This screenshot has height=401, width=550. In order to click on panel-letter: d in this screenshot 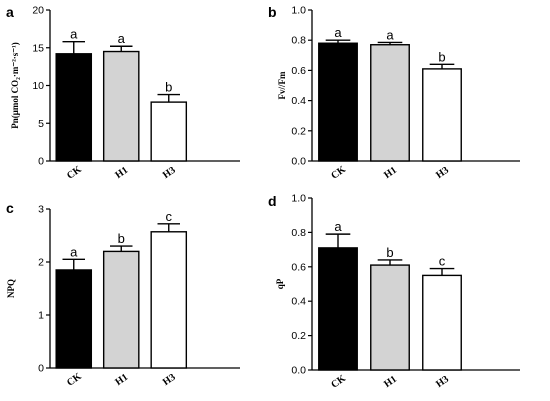, I will do `click(272, 201)`.